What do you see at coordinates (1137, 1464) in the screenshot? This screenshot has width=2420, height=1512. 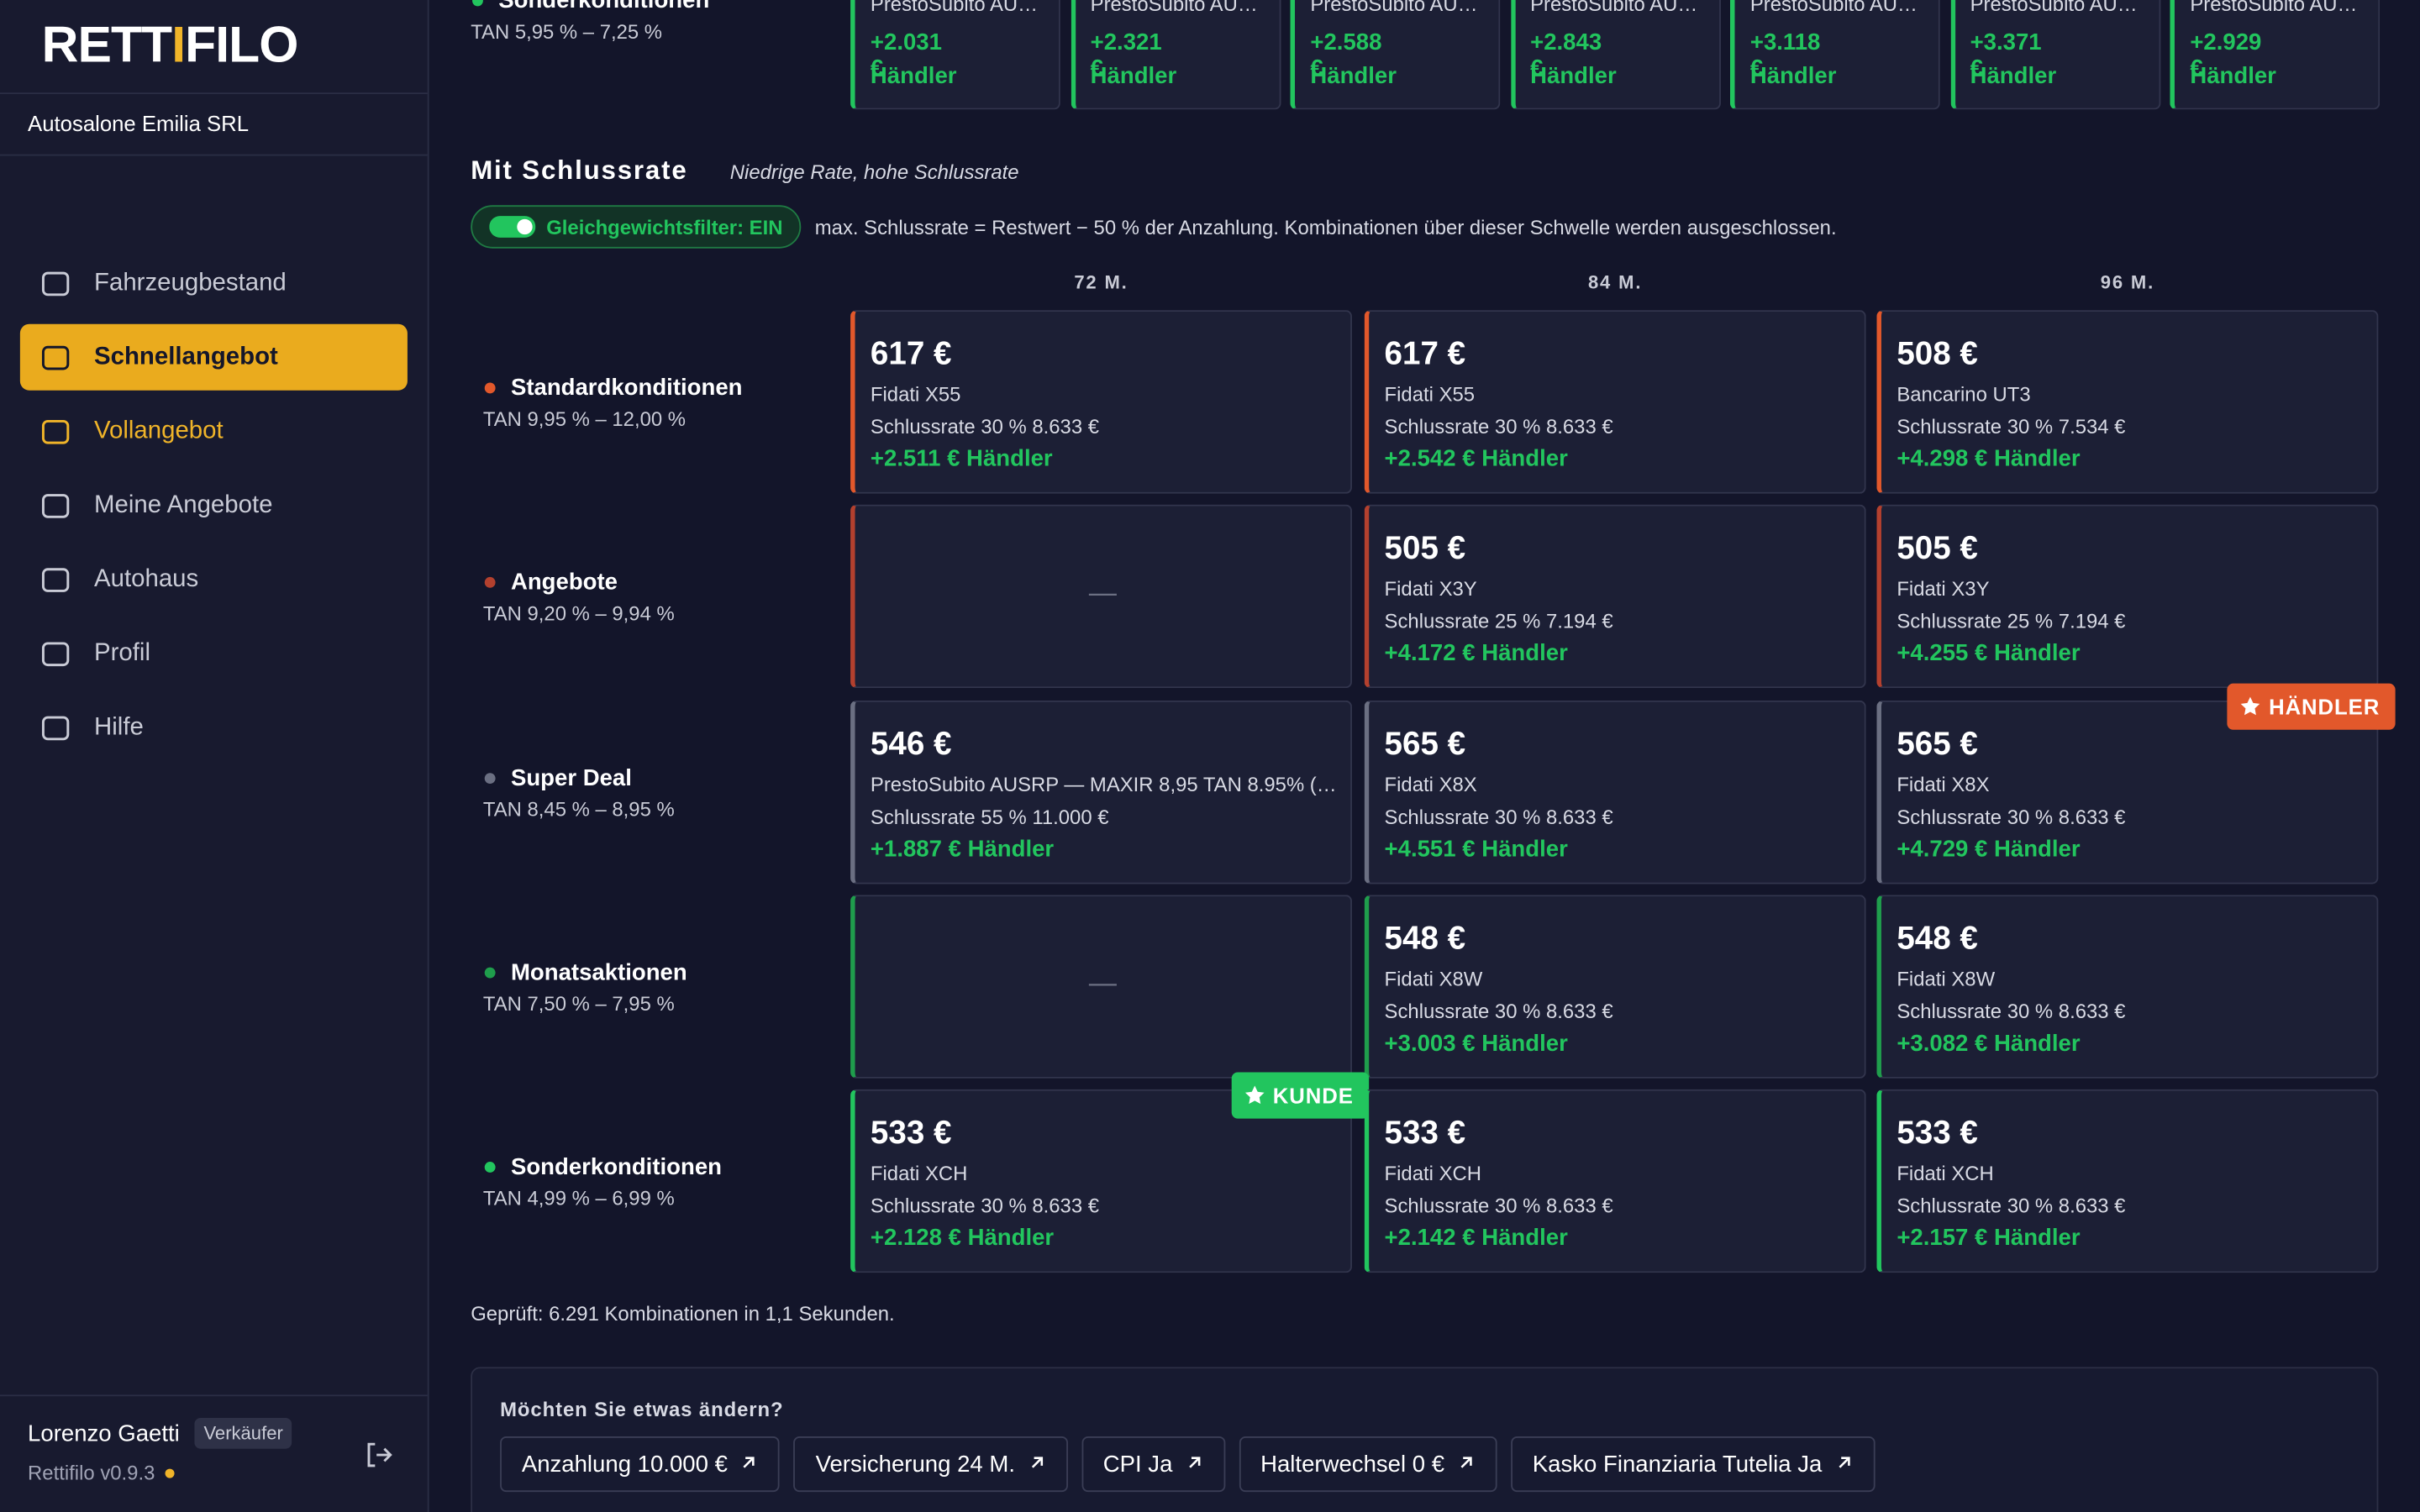 I see `chip-label: CPI Ja` at bounding box center [1137, 1464].